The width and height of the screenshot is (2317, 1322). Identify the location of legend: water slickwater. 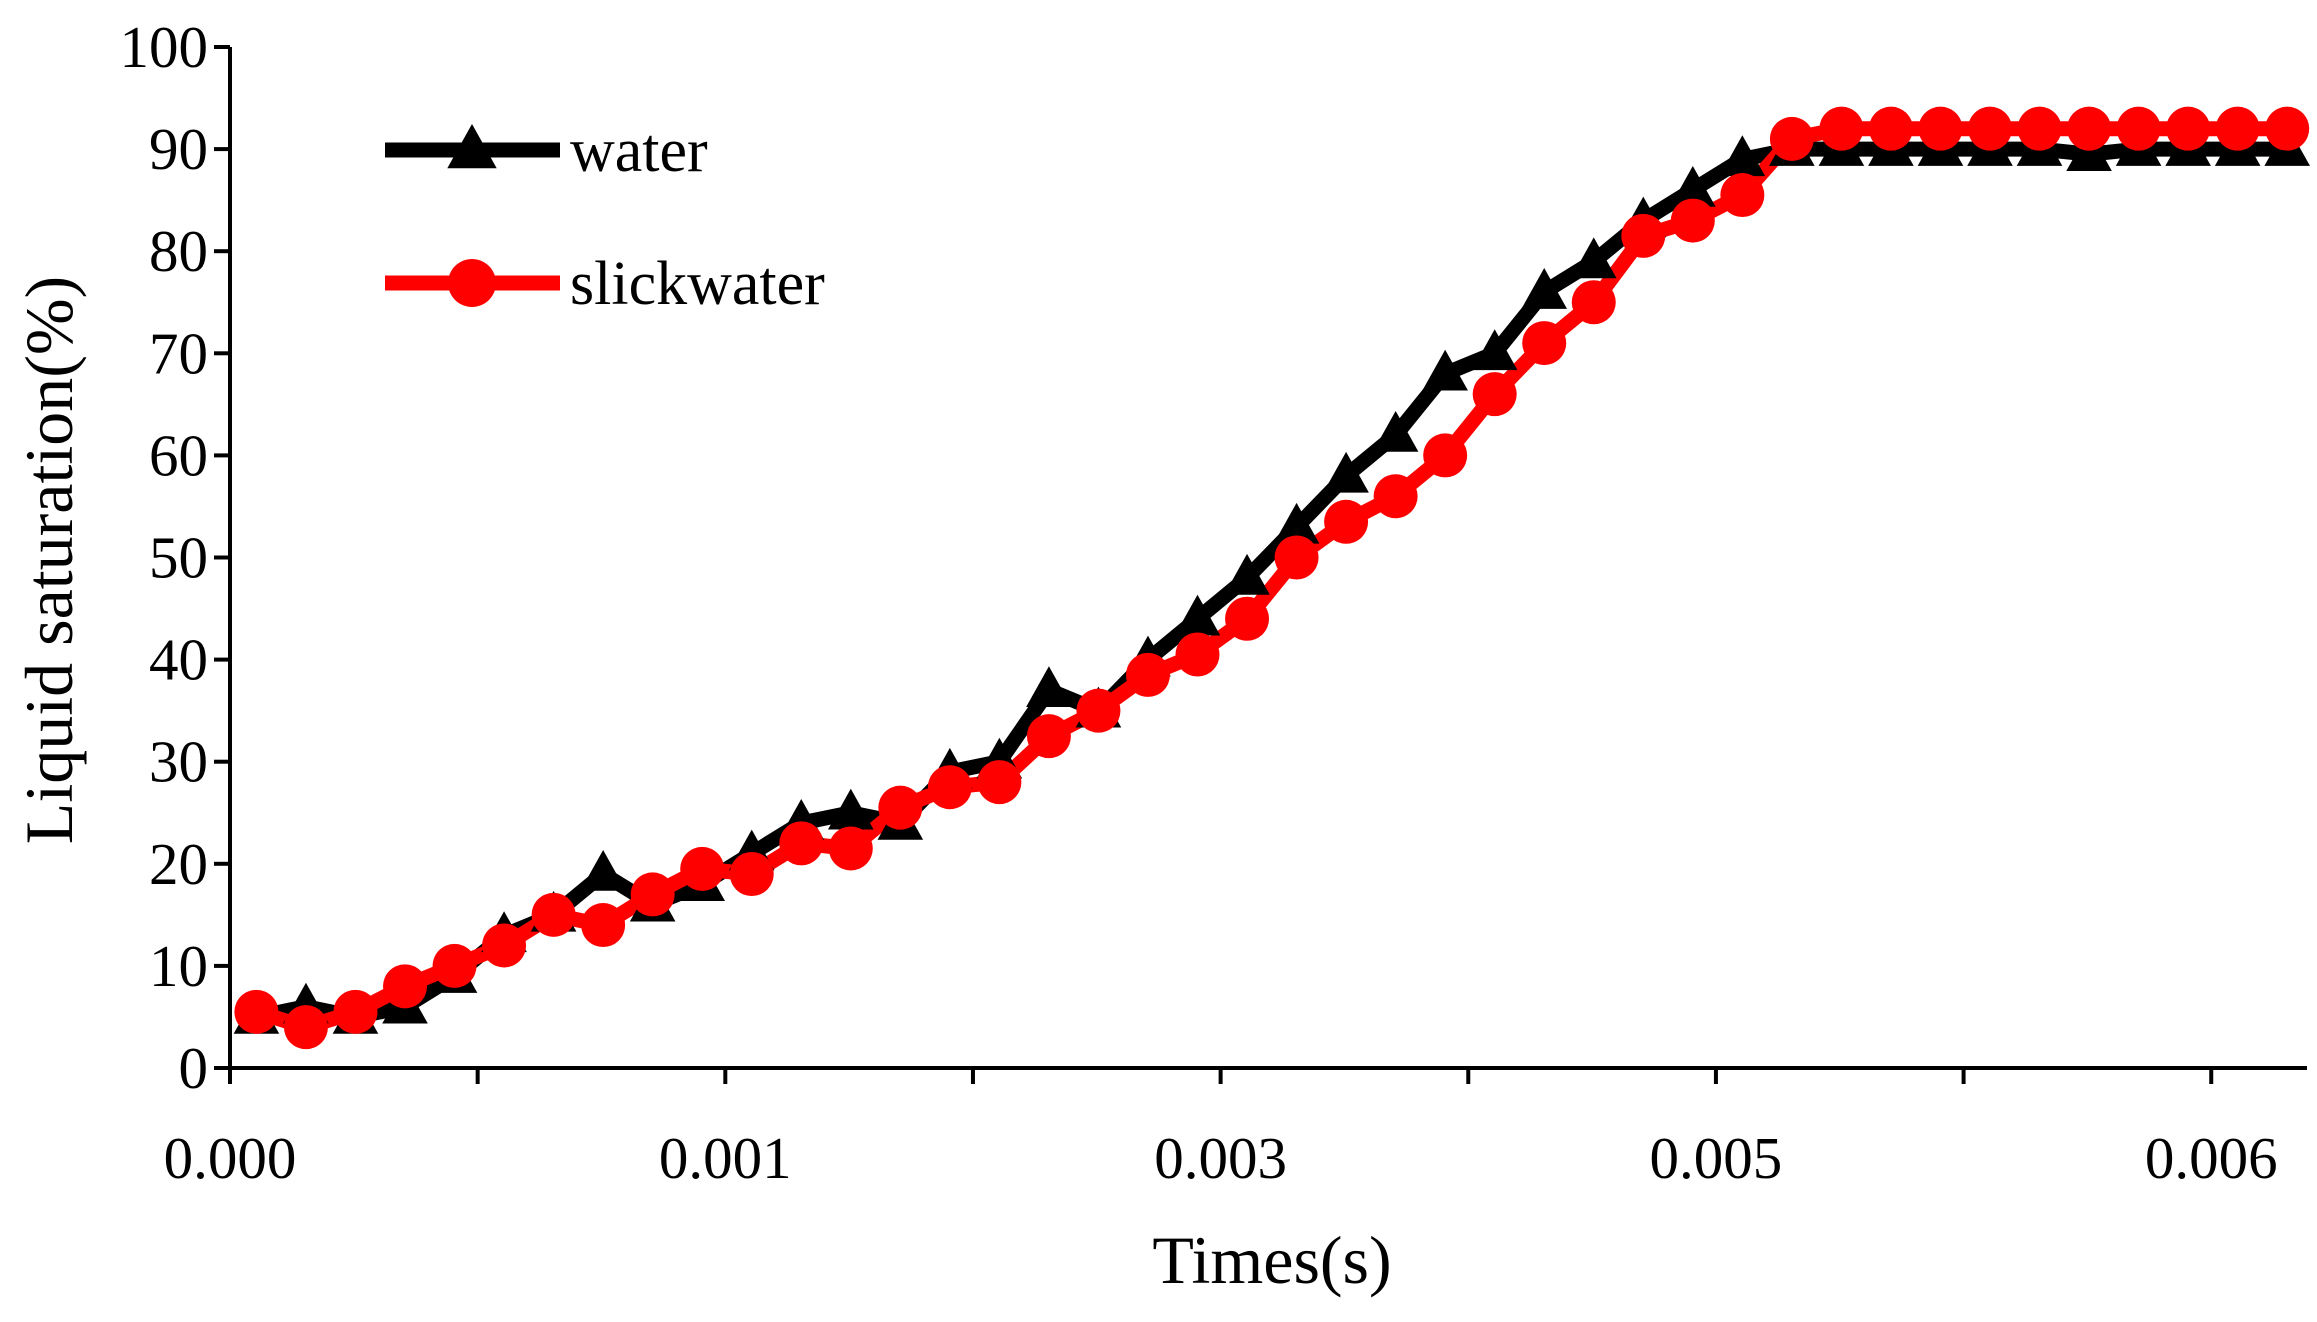
(605, 217).